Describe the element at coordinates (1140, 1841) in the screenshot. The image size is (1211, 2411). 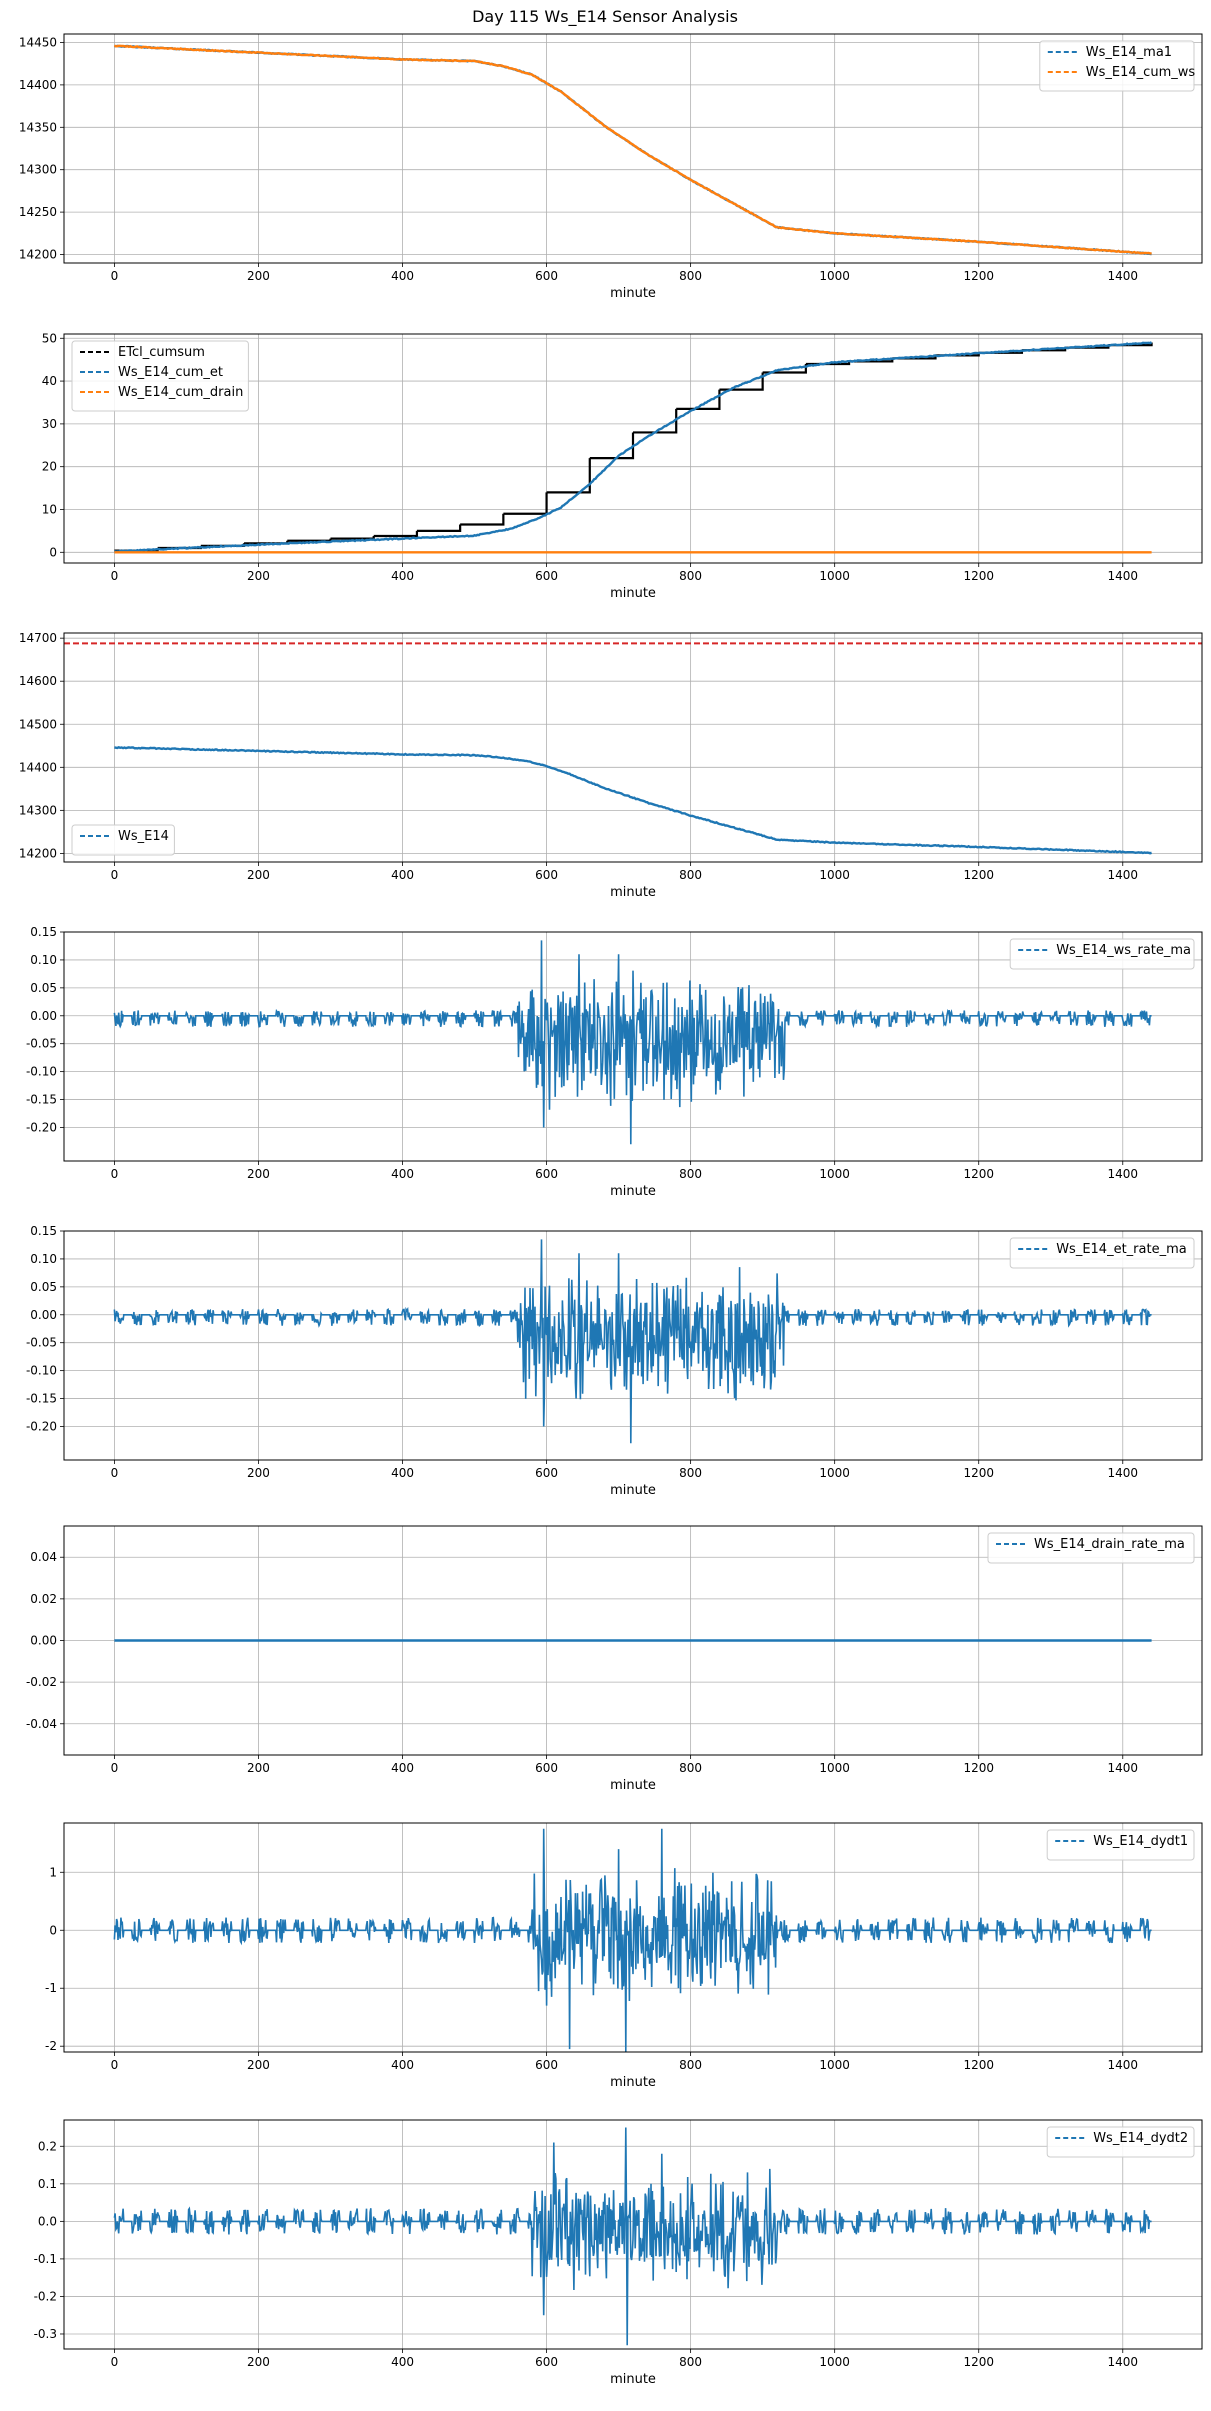
I see `legend-entry: Ws_E14_dydt1` at that location.